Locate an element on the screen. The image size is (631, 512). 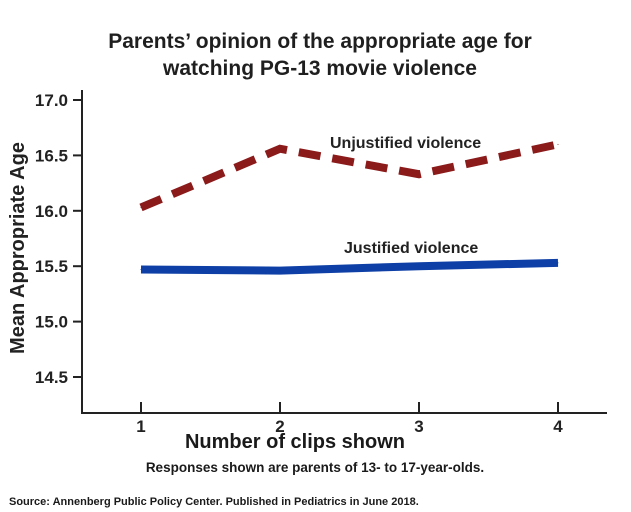
y-tick-label: 16.5 is located at coordinates (51, 155).